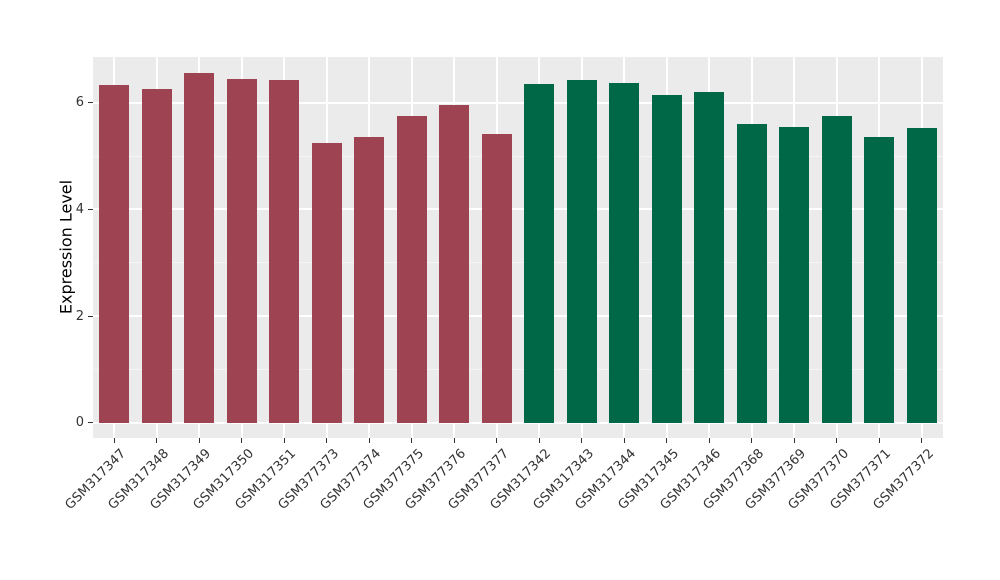 The height and width of the screenshot is (580, 1000). What do you see at coordinates (241, 251) in the screenshot?
I see `bar-GSM317350` at bounding box center [241, 251].